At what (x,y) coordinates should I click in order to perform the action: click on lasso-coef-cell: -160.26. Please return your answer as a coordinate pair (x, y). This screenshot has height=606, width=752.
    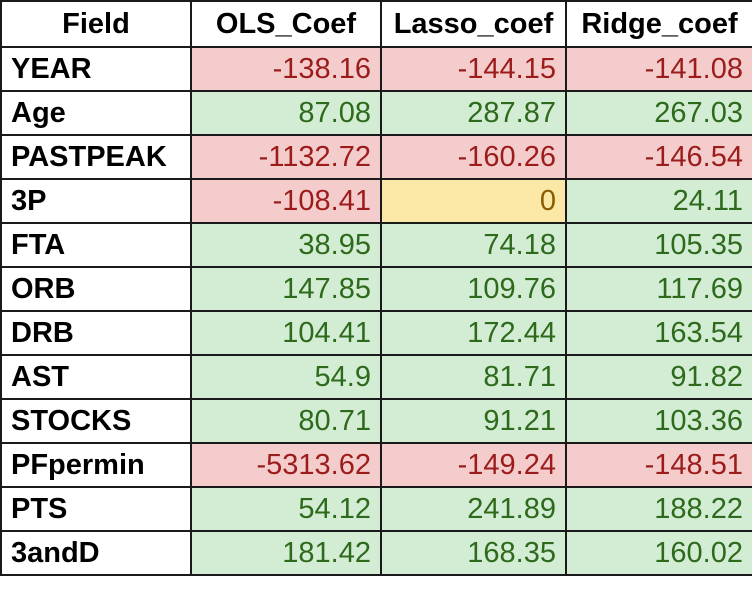
    Looking at the image, I should click on (473, 157).